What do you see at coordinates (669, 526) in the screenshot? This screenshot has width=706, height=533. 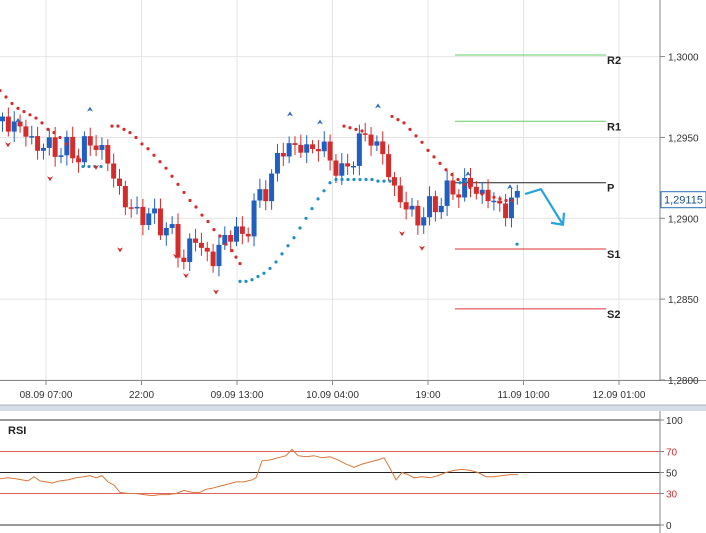 I see `rsi-tick-label: 0` at bounding box center [669, 526].